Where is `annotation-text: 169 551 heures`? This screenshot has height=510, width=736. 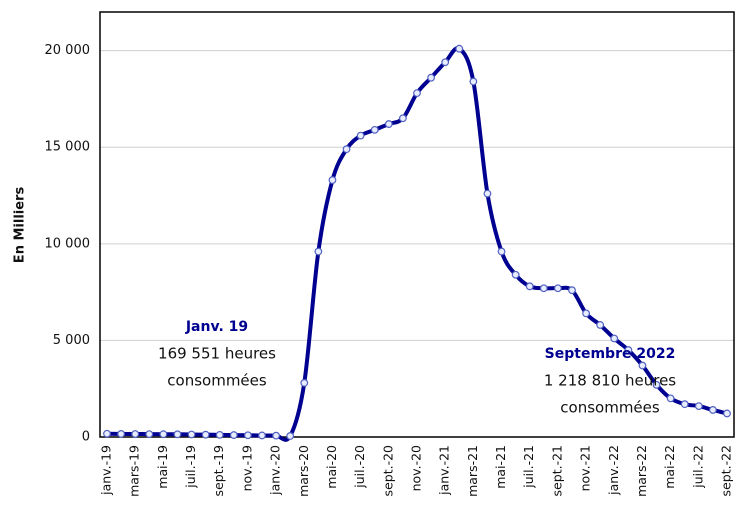
annotation-text: 169 551 heures is located at coordinates (217, 354).